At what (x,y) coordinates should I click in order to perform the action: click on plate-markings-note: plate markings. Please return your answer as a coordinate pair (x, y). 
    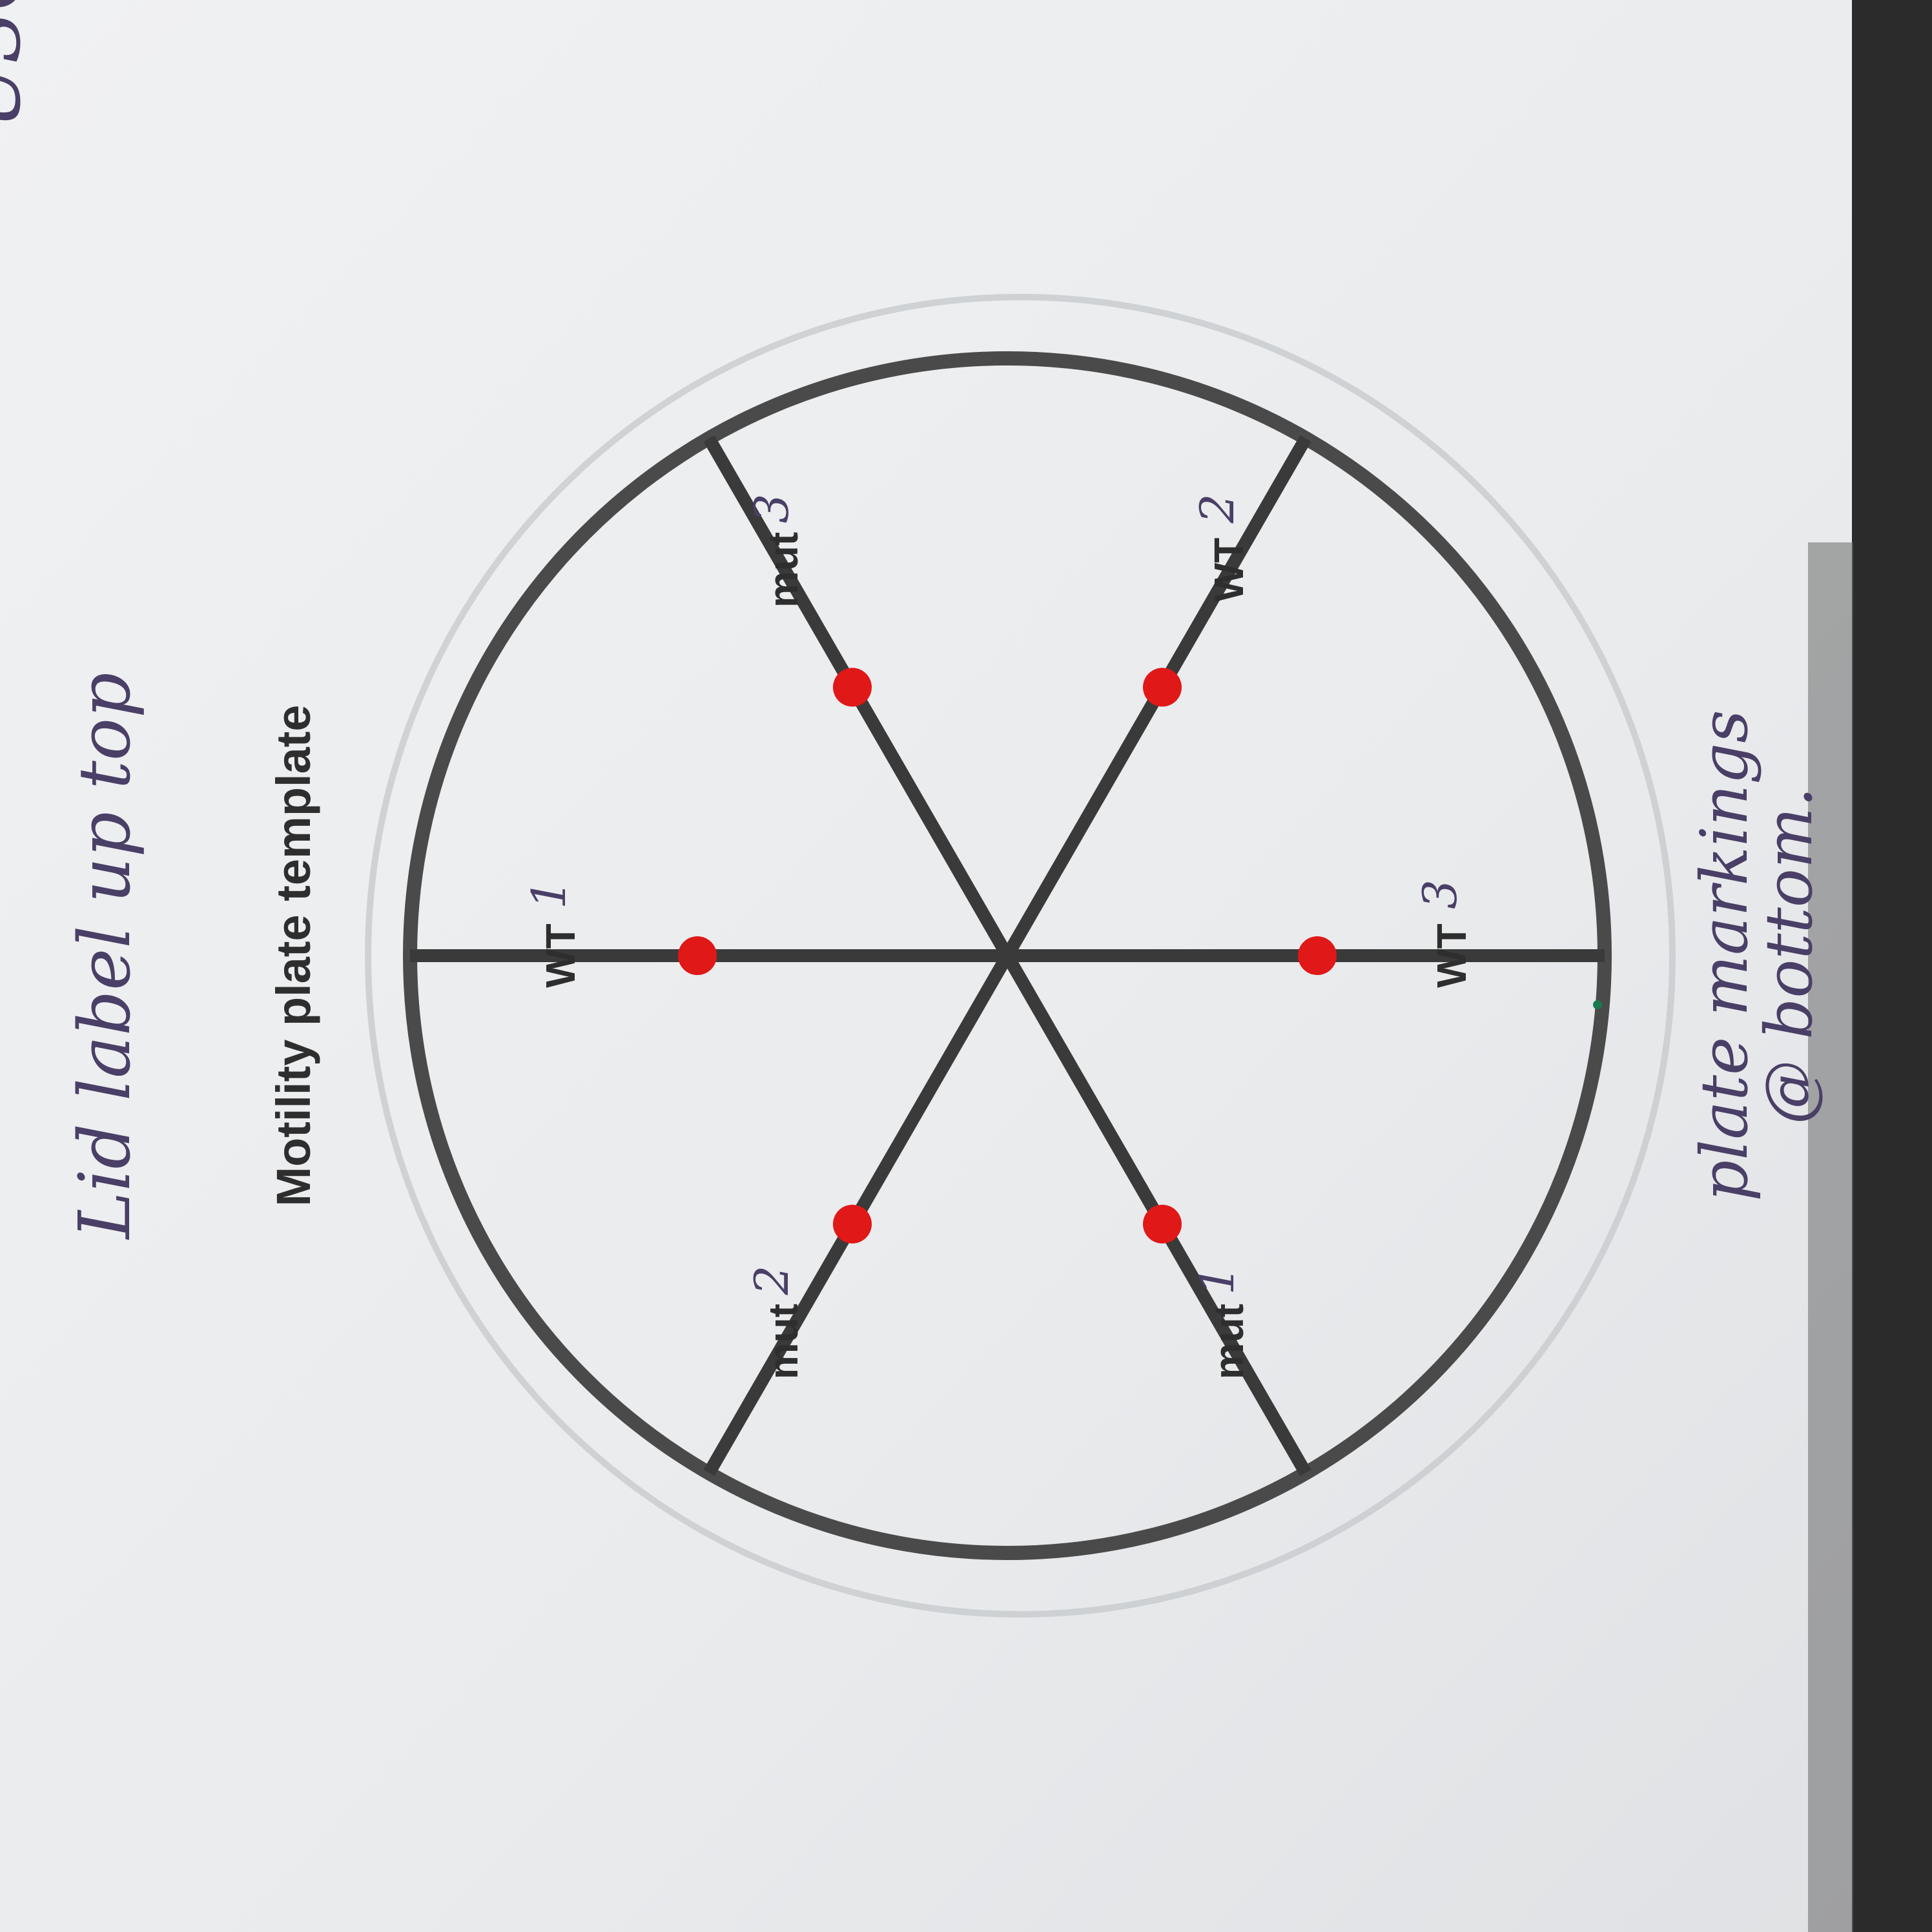
    Looking at the image, I should click on (1724, 955).